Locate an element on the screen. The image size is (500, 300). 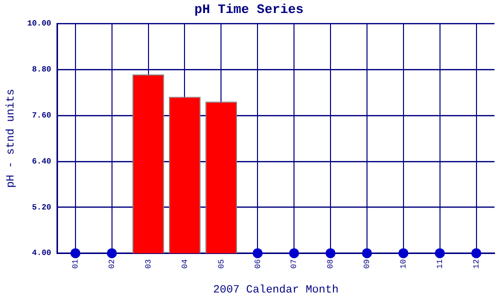
x-tick-label: 04 is located at coordinates (185, 264).